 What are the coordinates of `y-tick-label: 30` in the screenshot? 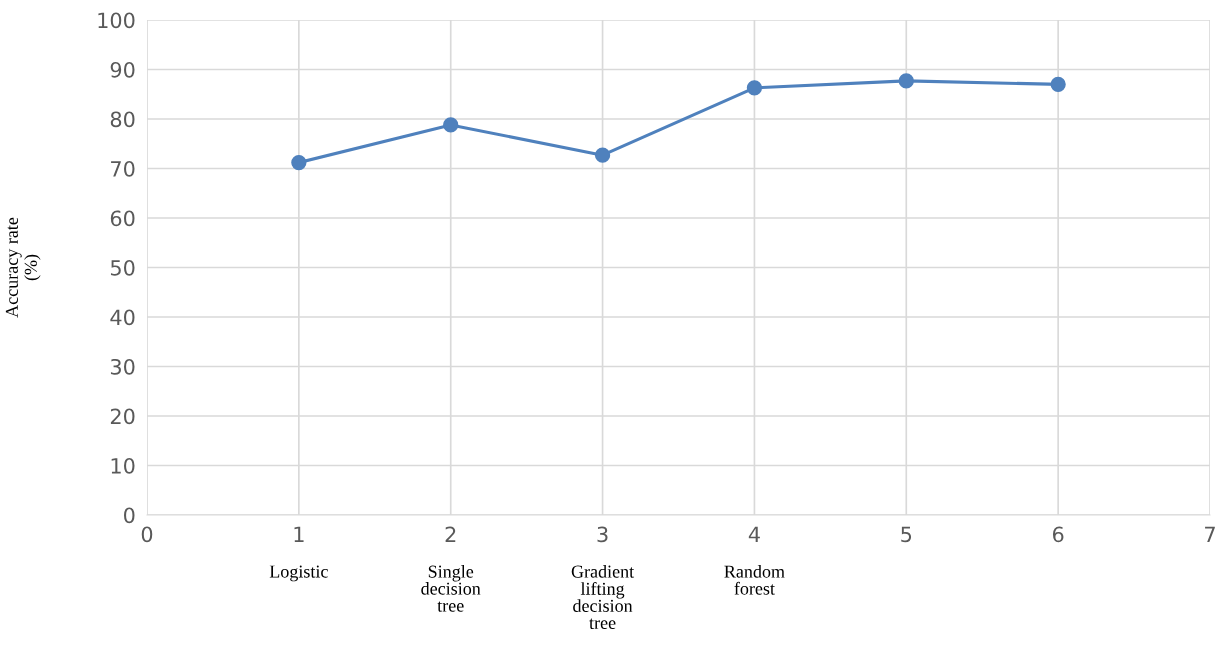 It's located at (122, 366).